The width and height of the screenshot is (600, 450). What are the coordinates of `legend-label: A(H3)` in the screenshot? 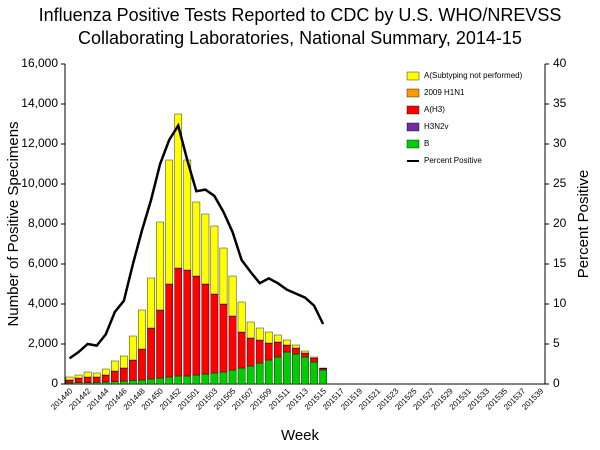 It's located at (434, 109).